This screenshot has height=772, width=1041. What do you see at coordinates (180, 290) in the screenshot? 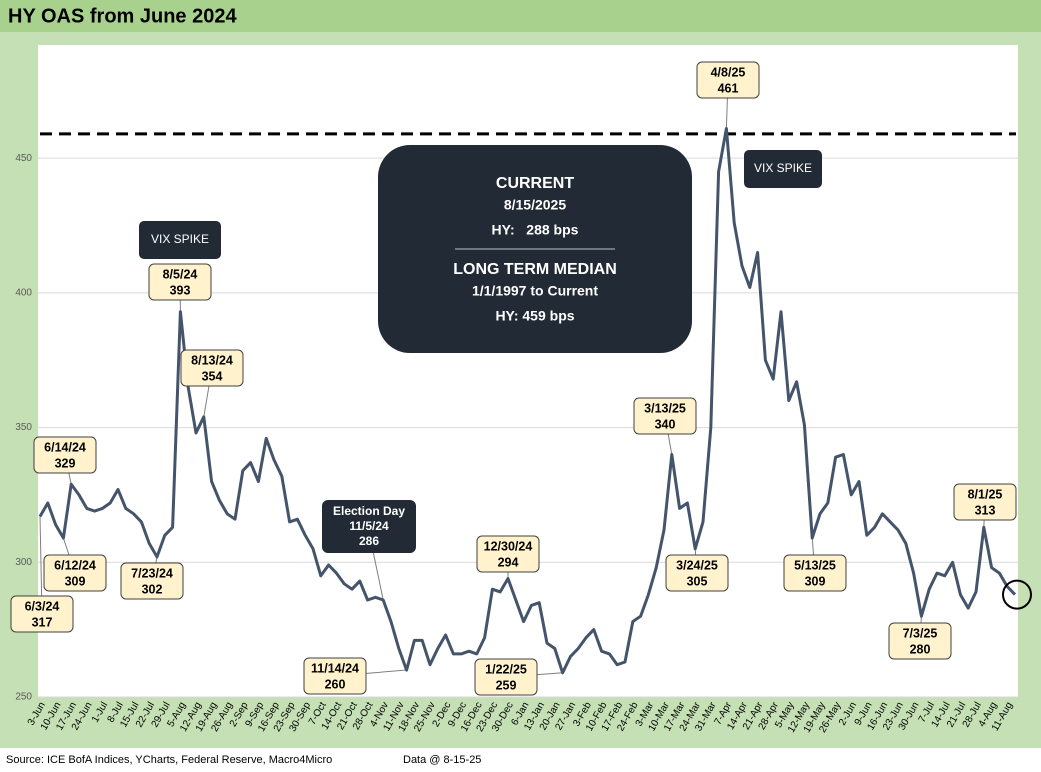
I see `callout-value: 393` at bounding box center [180, 290].